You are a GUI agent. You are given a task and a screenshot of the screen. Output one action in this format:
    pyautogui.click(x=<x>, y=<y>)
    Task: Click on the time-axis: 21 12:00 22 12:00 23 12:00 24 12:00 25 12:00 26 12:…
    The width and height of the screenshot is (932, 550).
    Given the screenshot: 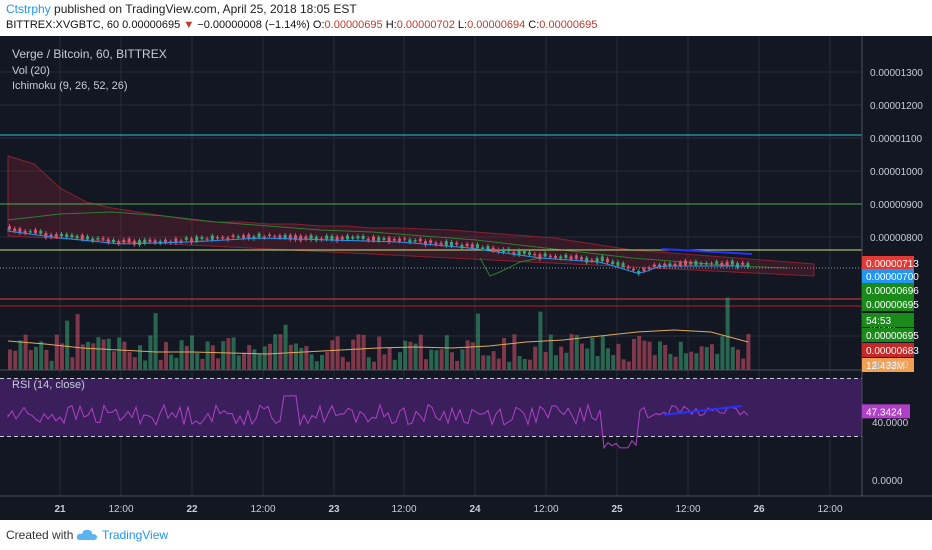 What is the action you would take?
    pyautogui.click(x=448, y=509)
    